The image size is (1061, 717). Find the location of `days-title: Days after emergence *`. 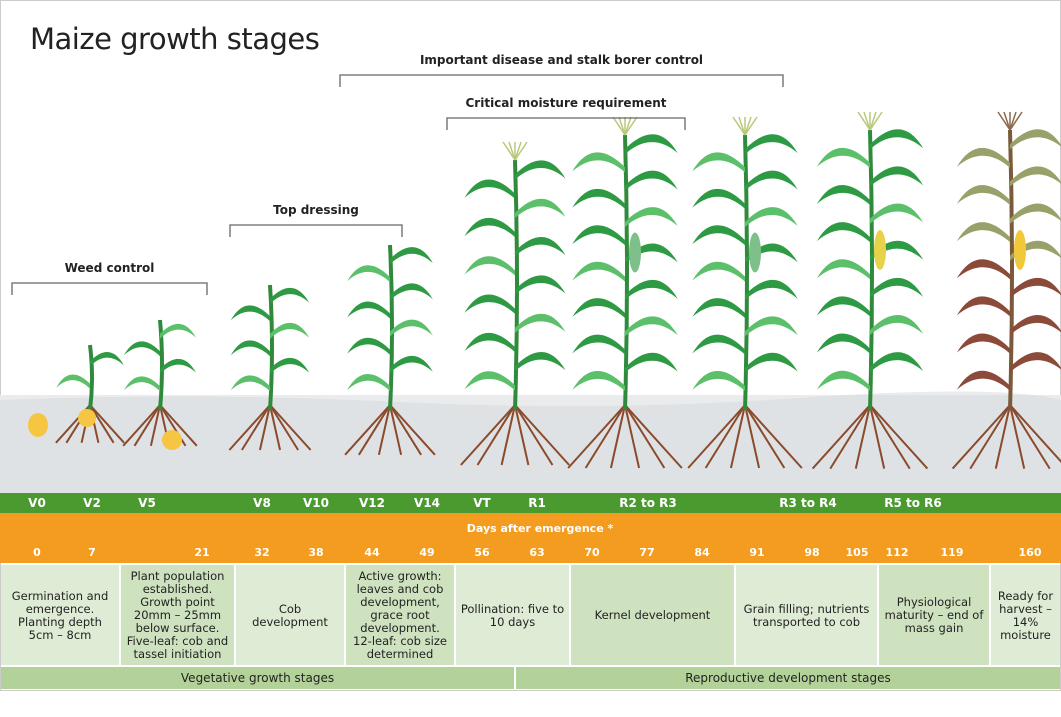

days-title: Days after emergence * is located at coordinates (540, 528).